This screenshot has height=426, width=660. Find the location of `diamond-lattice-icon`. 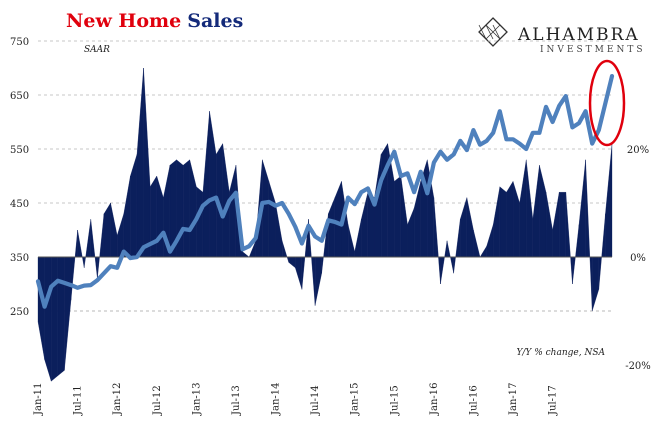

diamond-lattice-icon is located at coordinates (493, 32).